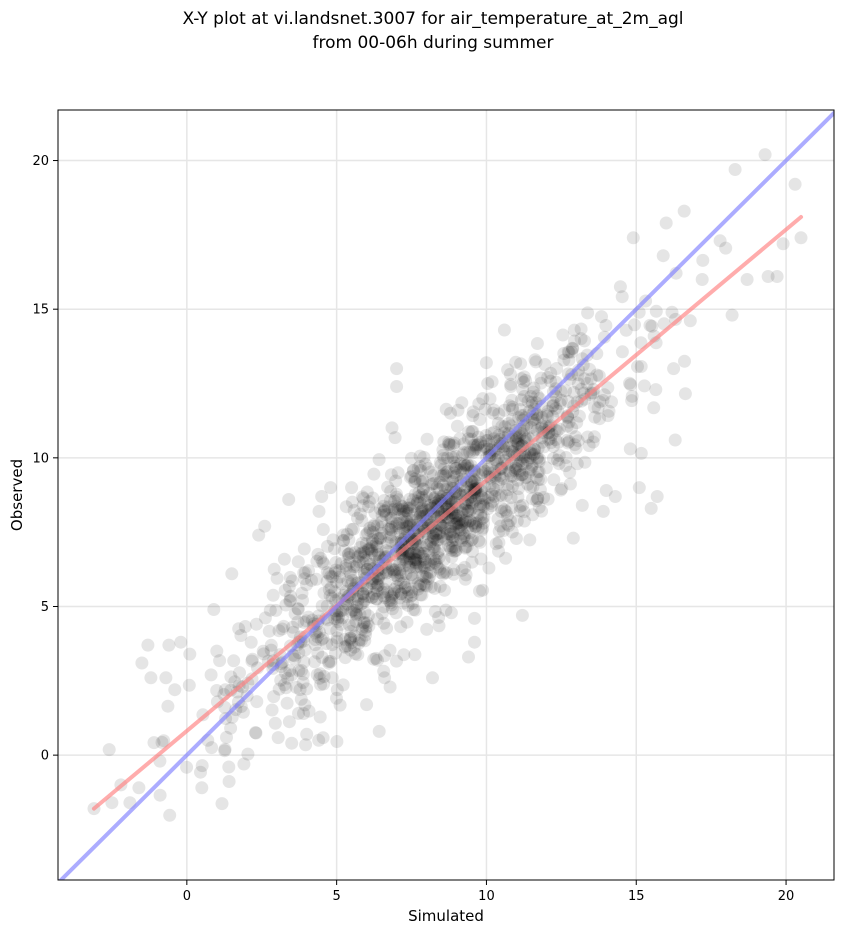 The width and height of the screenshot is (843, 934). What do you see at coordinates (40, 161) in the screenshot?
I see `y-tick-label: 20` at bounding box center [40, 161].